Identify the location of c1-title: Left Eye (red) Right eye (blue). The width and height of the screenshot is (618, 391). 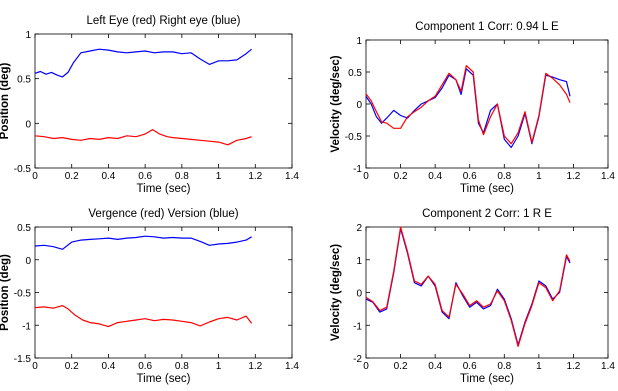
(163, 21).